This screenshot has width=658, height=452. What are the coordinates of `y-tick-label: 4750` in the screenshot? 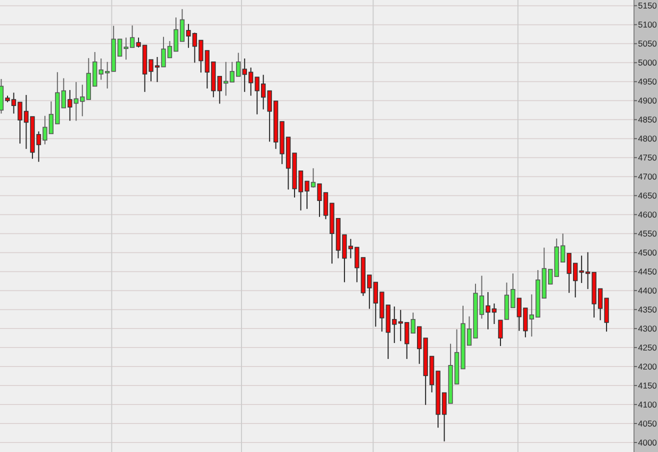 It's located at (648, 157).